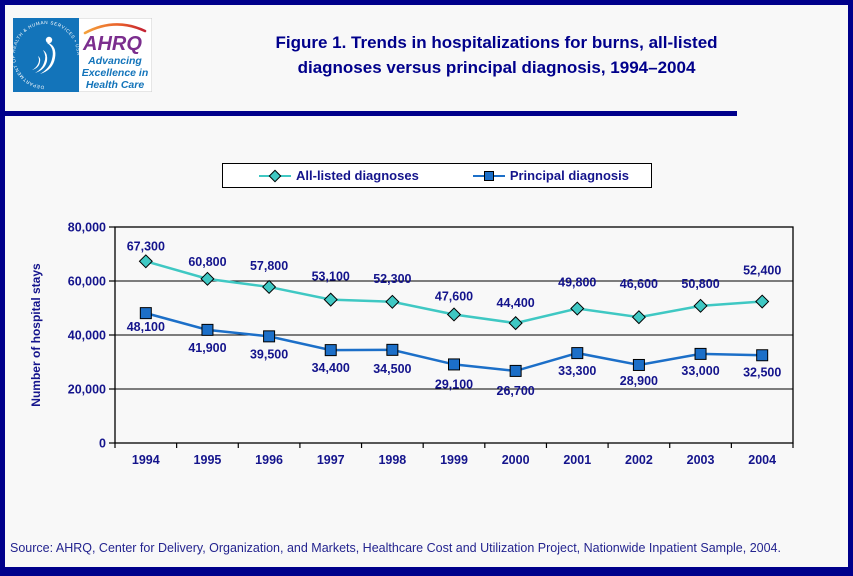 This screenshot has height=576, width=853. What do you see at coordinates (850, 288) in the screenshot?
I see `frame-right` at bounding box center [850, 288].